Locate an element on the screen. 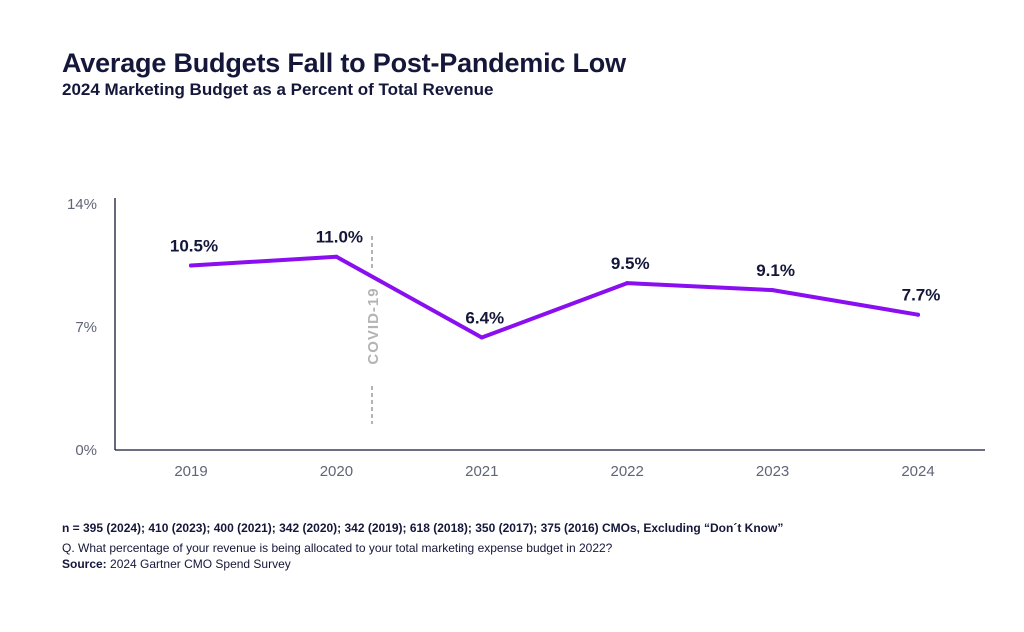 The height and width of the screenshot is (632, 1024). series-line is located at coordinates (554, 297).